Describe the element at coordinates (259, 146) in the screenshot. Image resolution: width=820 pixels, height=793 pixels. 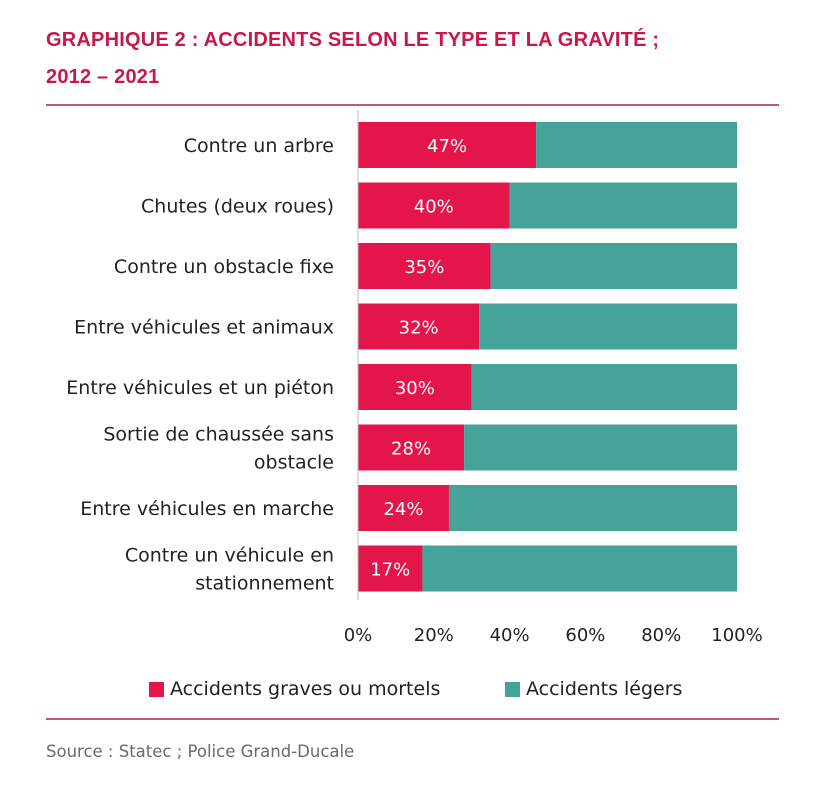
I see `category-label: Contre un arbre` at that location.